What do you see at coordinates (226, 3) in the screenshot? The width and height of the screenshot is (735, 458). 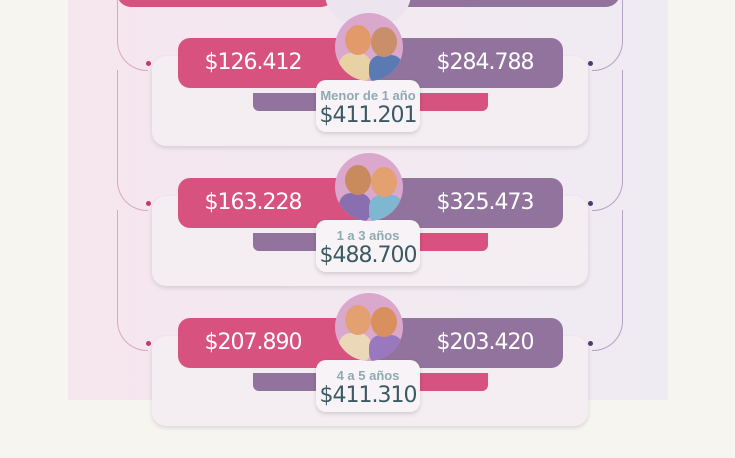 I see `previous-left-bar` at bounding box center [226, 3].